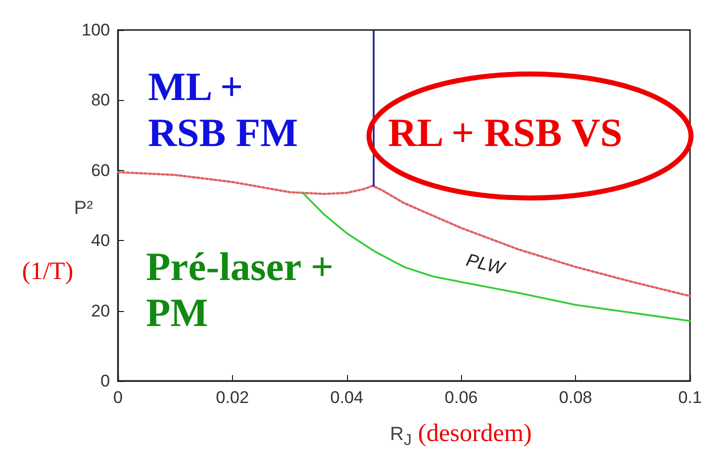 This screenshot has height=452, width=728. I want to click on x-tick-label: 0, so click(118, 397).